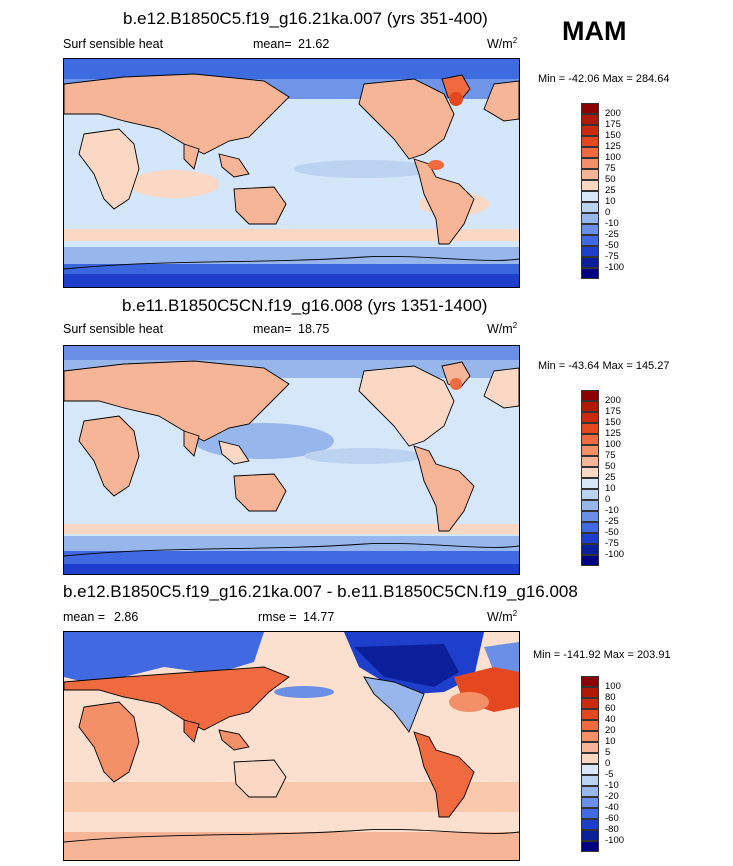  What do you see at coordinates (84, 617) in the screenshot?
I see `panel-3-mean-label: mean =` at bounding box center [84, 617].